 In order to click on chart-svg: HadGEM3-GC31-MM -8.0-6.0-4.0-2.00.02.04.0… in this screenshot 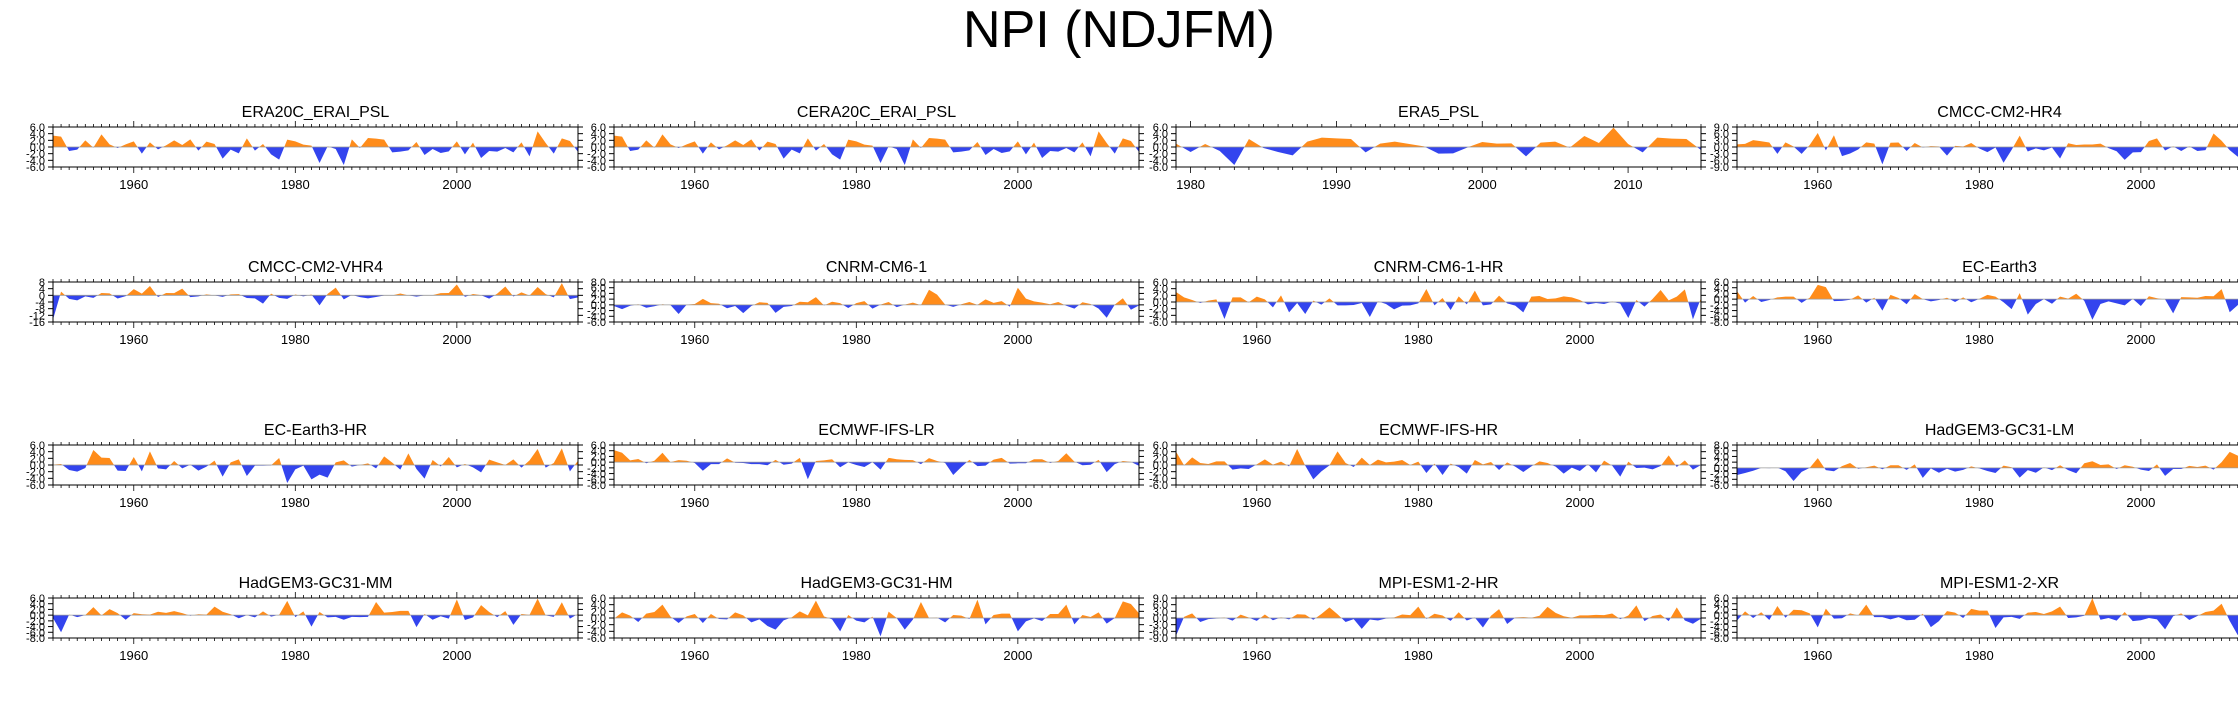, I will do `click(304, 619)`.